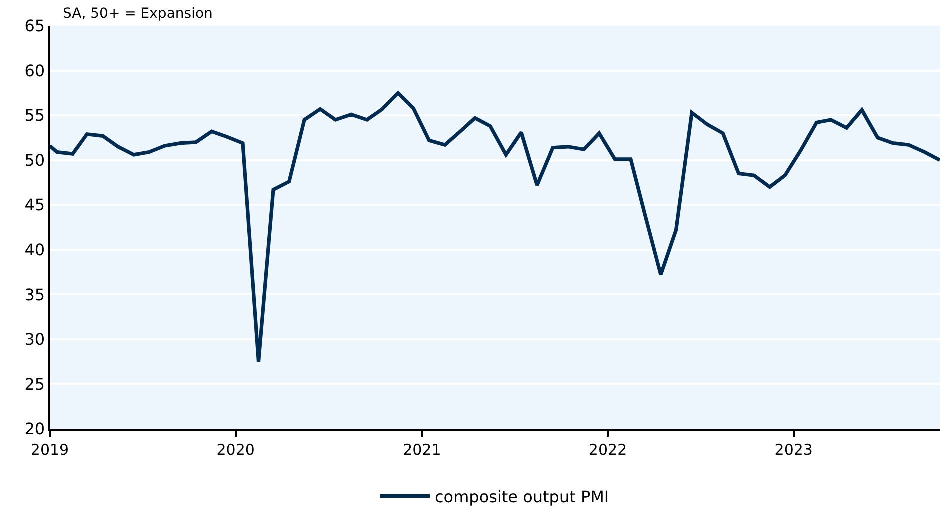 The image size is (943, 516). I want to click on y-tick-label: 30, so click(35, 340).